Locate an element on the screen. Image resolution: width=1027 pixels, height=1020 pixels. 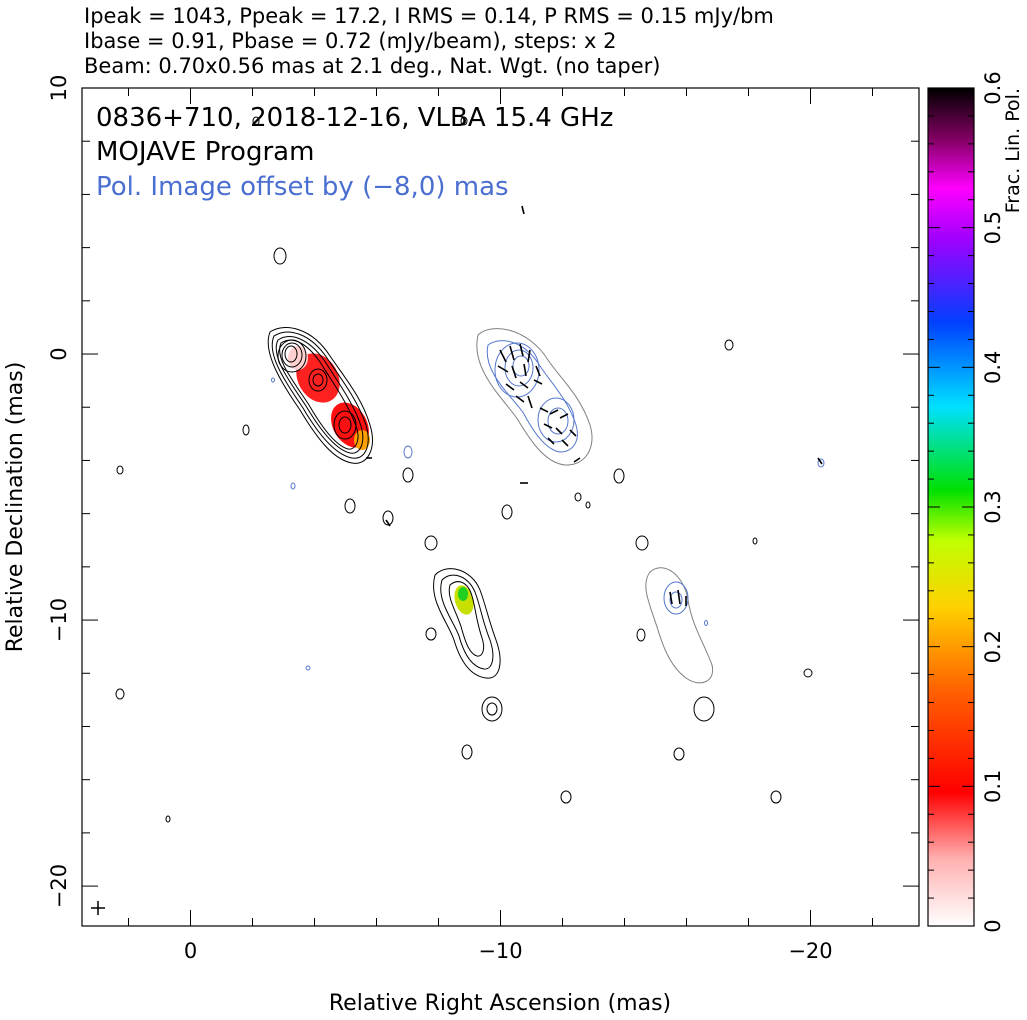
y-tick-label: 0 is located at coordinates (59, 353).